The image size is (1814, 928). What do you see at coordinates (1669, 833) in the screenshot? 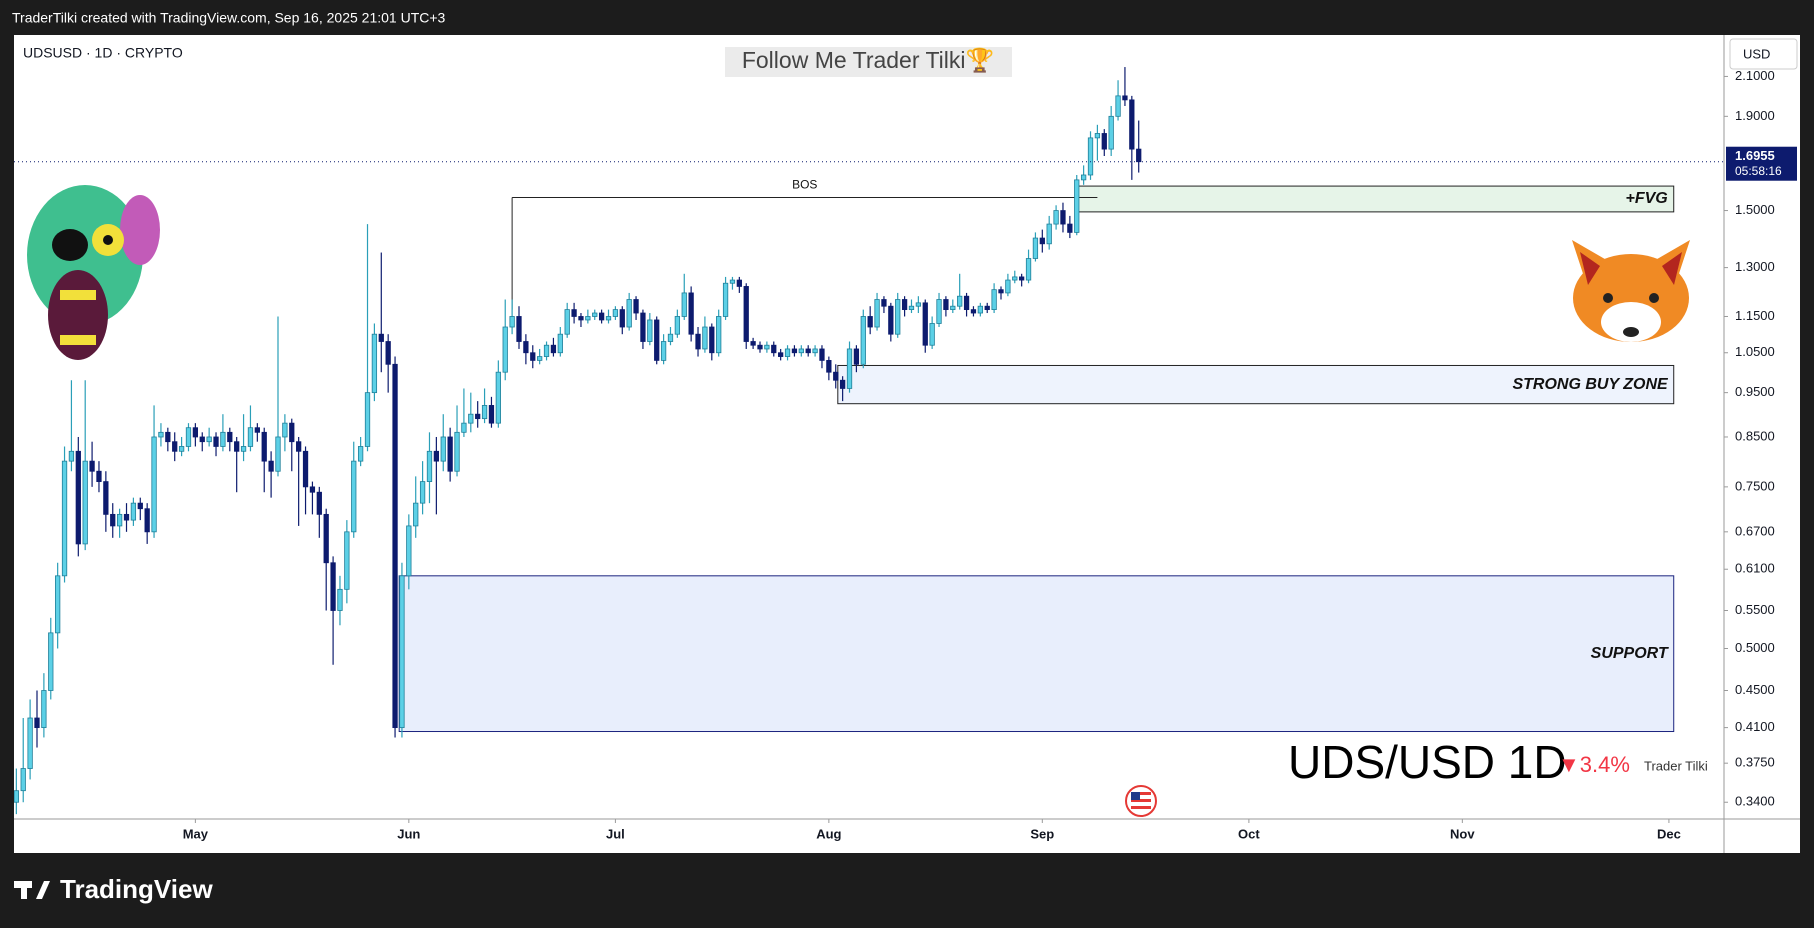
I see `x-tick-label: Dec` at bounding box center [1669, 833].